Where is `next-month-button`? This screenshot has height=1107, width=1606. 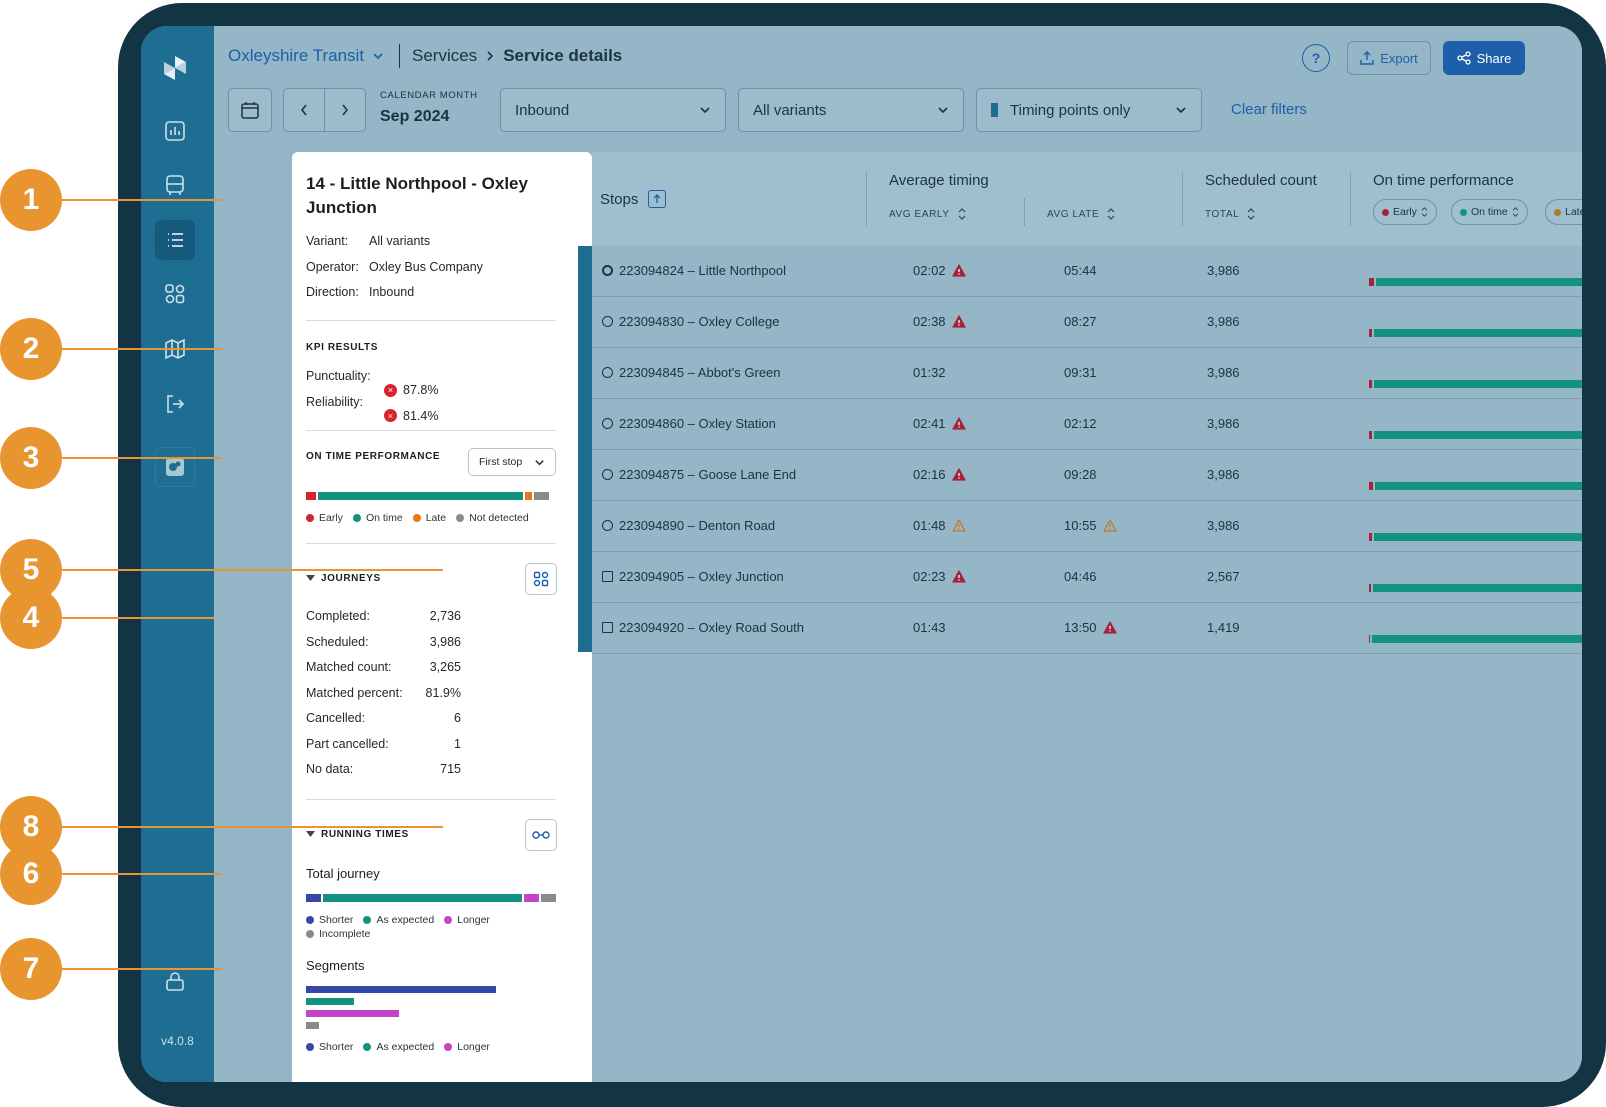
next-month-button is located at coordinates (345, 110).